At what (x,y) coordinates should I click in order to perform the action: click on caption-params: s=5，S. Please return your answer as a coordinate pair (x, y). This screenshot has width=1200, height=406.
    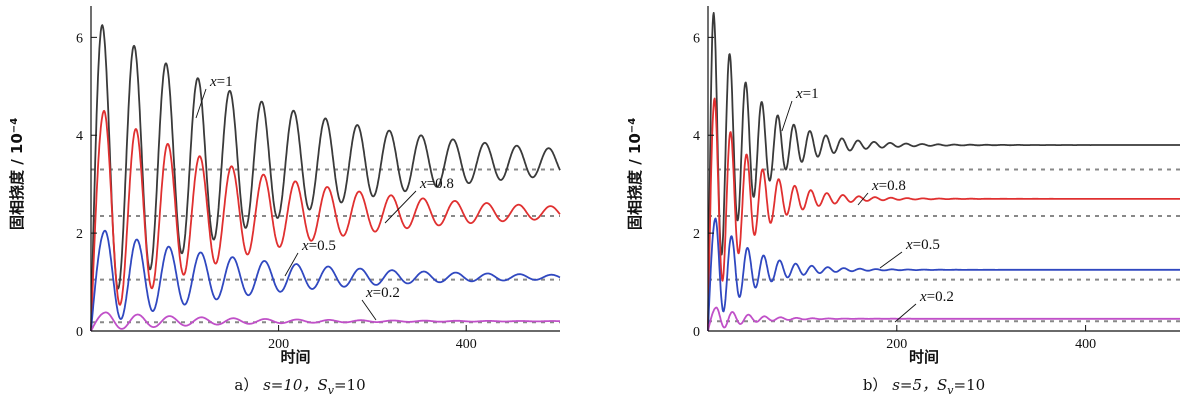
    Looking at the image, I should click on (919, 385).